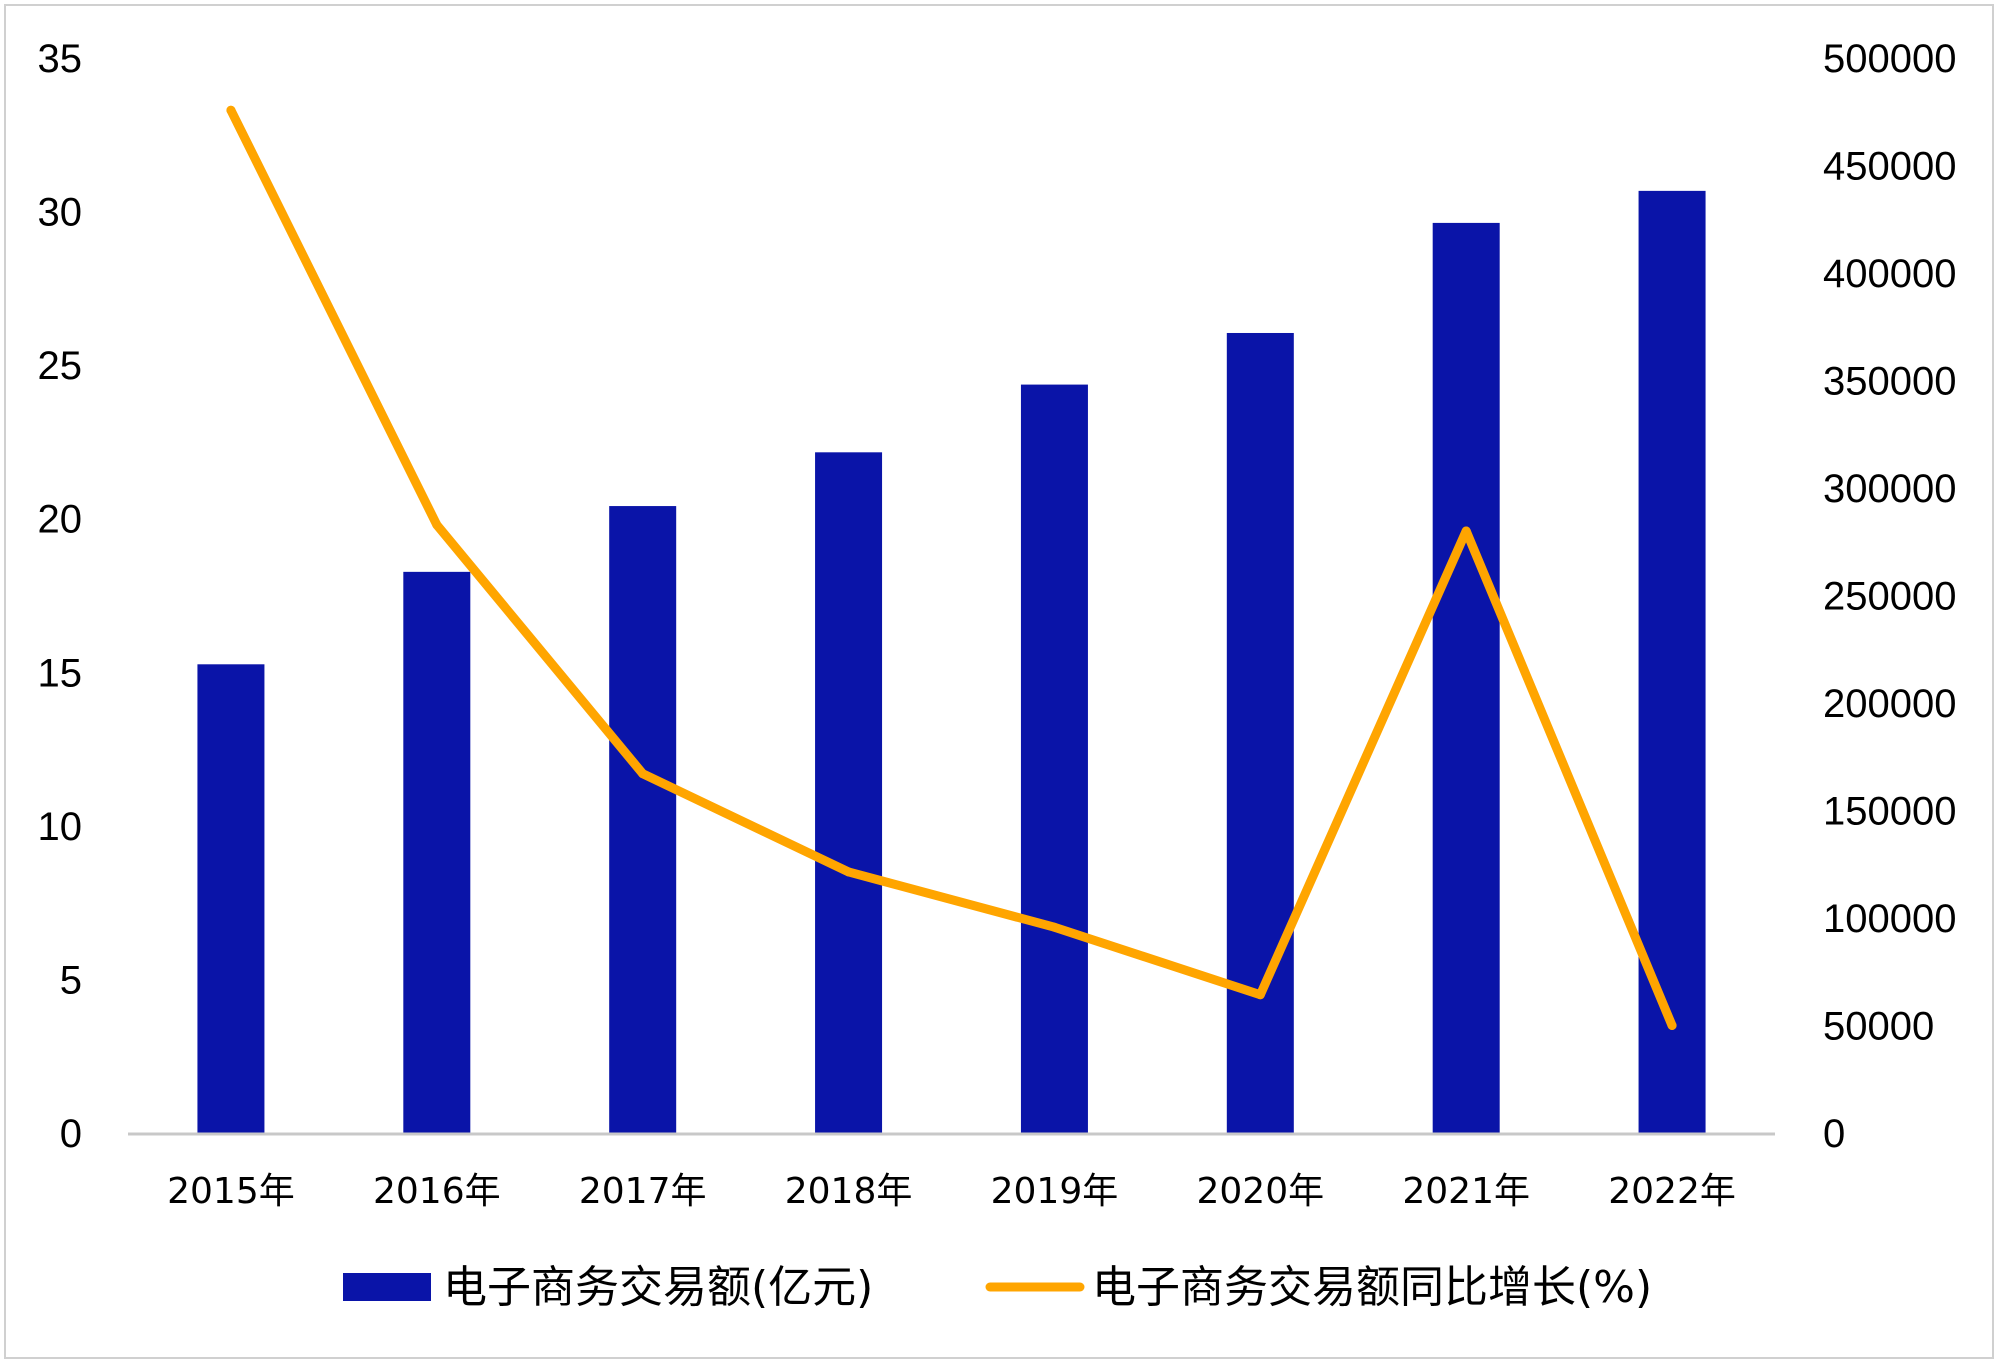 The width and height of the screenshot is (2000, 1365). Describe the element at coordinates (1834, 1134) in the screenshot. I see `right-tick-label: 0` at that location.